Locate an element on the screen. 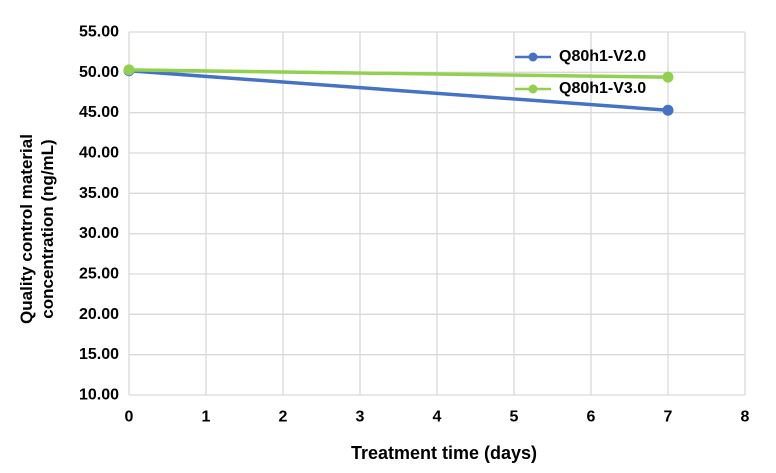 The width and height of the screenshot is (776, 473). x-tick-label: 3 is located at coordinates (360, 417).